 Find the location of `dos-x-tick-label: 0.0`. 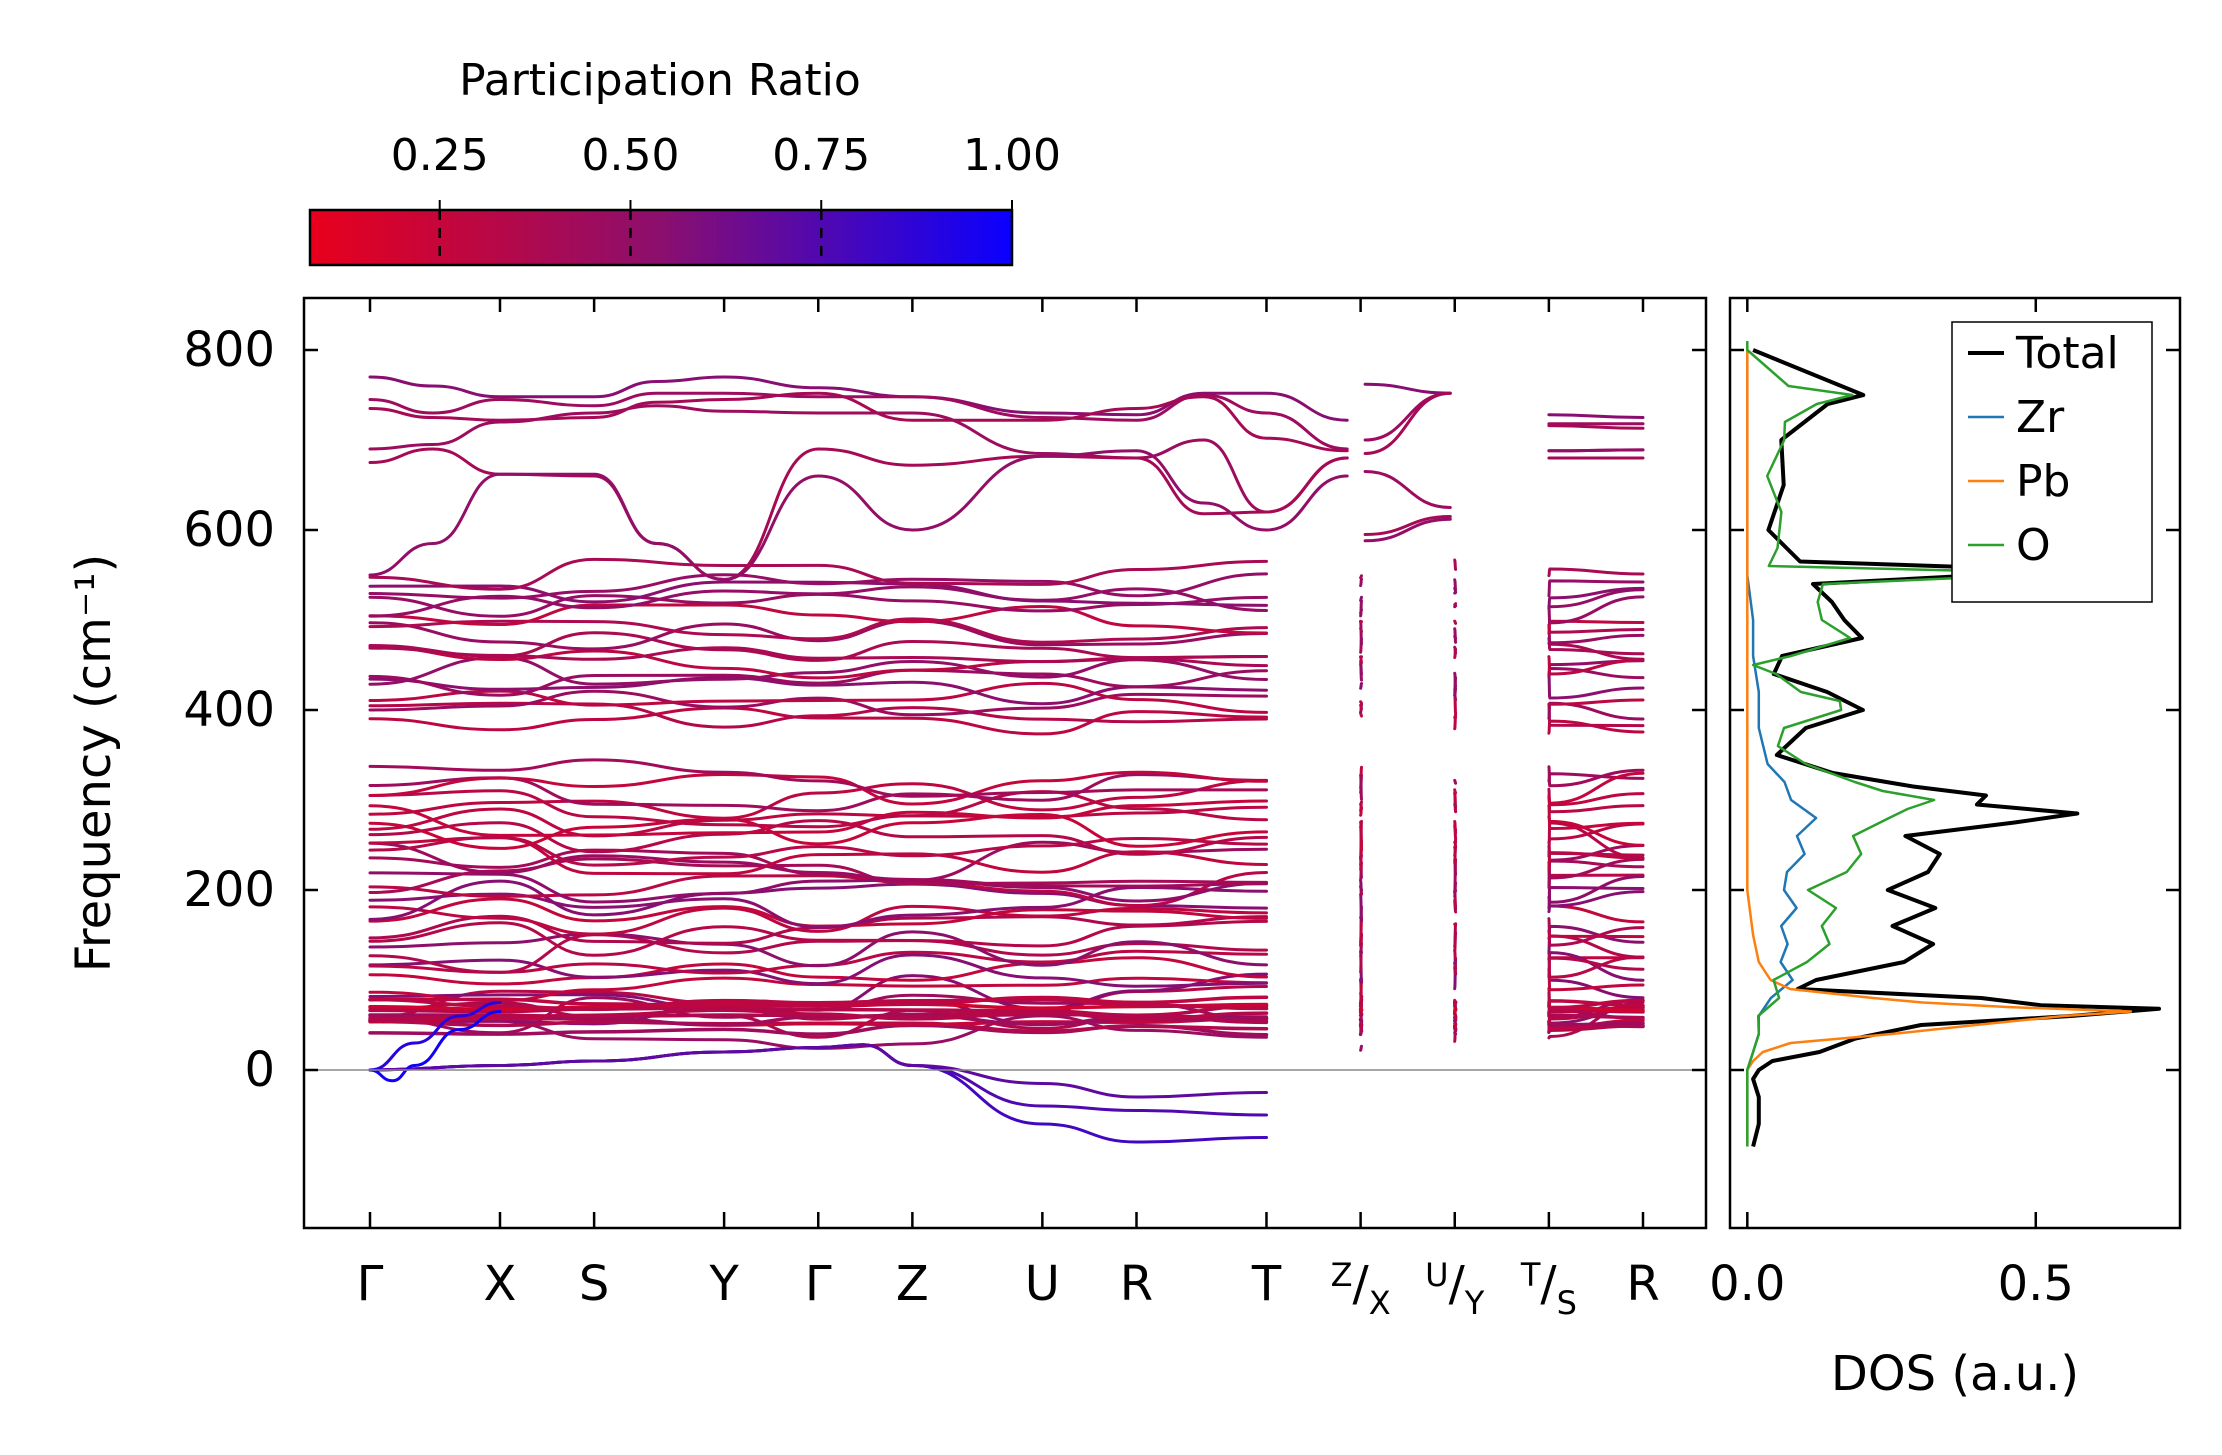

dos-x-tick-label: 0.0 is located at coordinates (1747, 1284).